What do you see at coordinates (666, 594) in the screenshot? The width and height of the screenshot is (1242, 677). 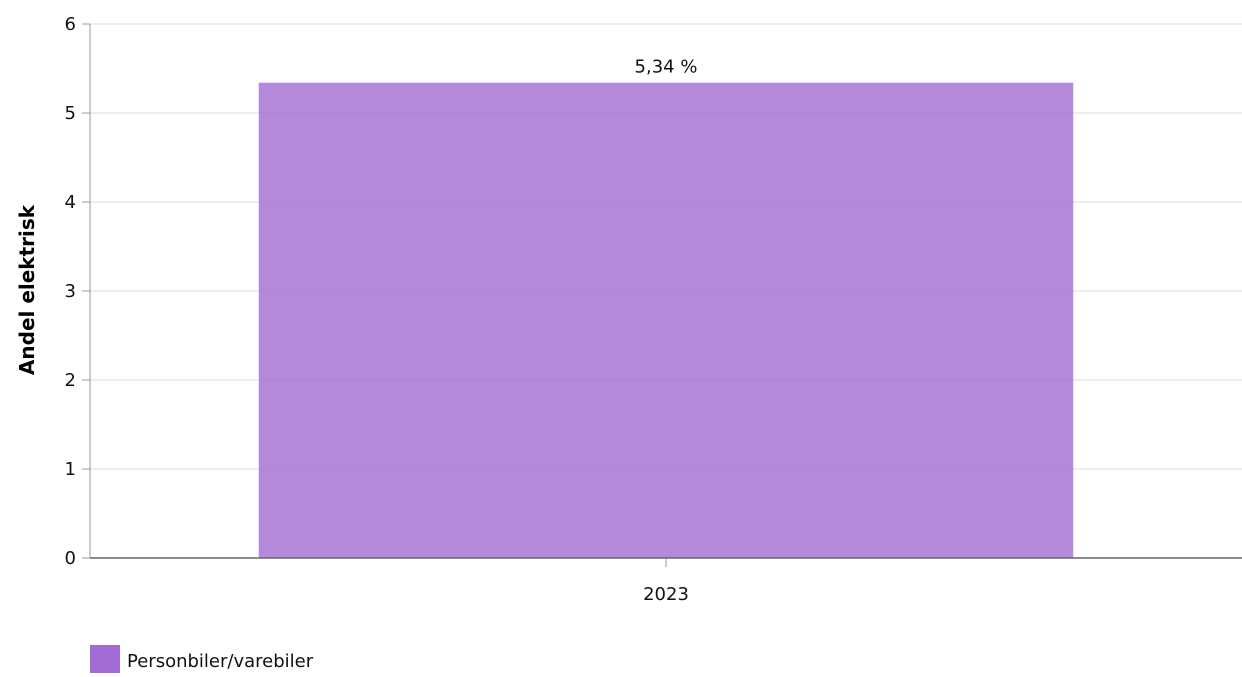 I see `x-tick-label: 2023` at bounding box center [666, 594].